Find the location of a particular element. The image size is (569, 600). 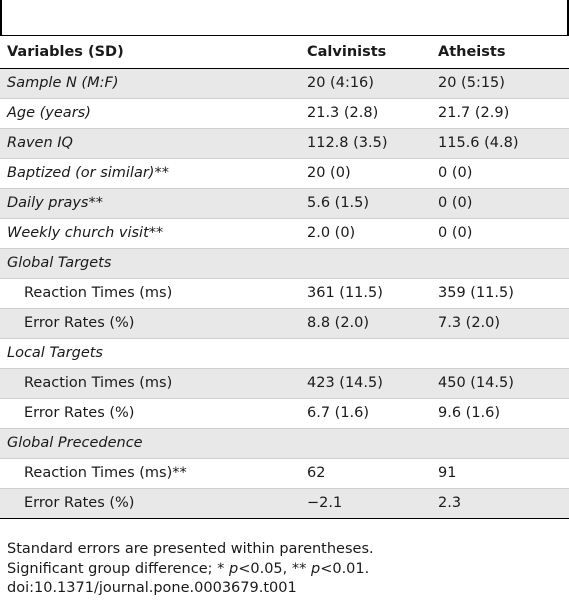

table-row: Error Rates (%) 8.8 (2.0) 7.3 (2.0) is located at coordinates (284, 323).